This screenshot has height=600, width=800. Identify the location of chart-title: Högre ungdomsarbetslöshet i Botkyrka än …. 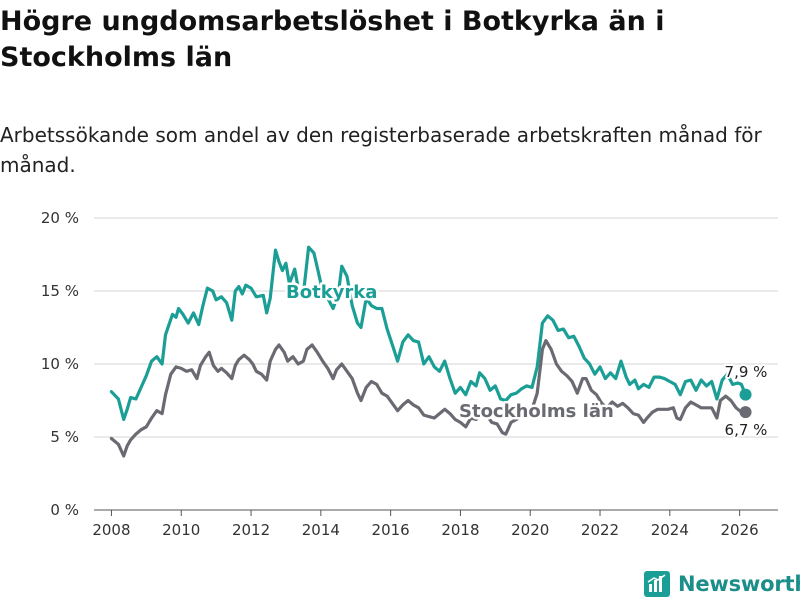
(332, 39).